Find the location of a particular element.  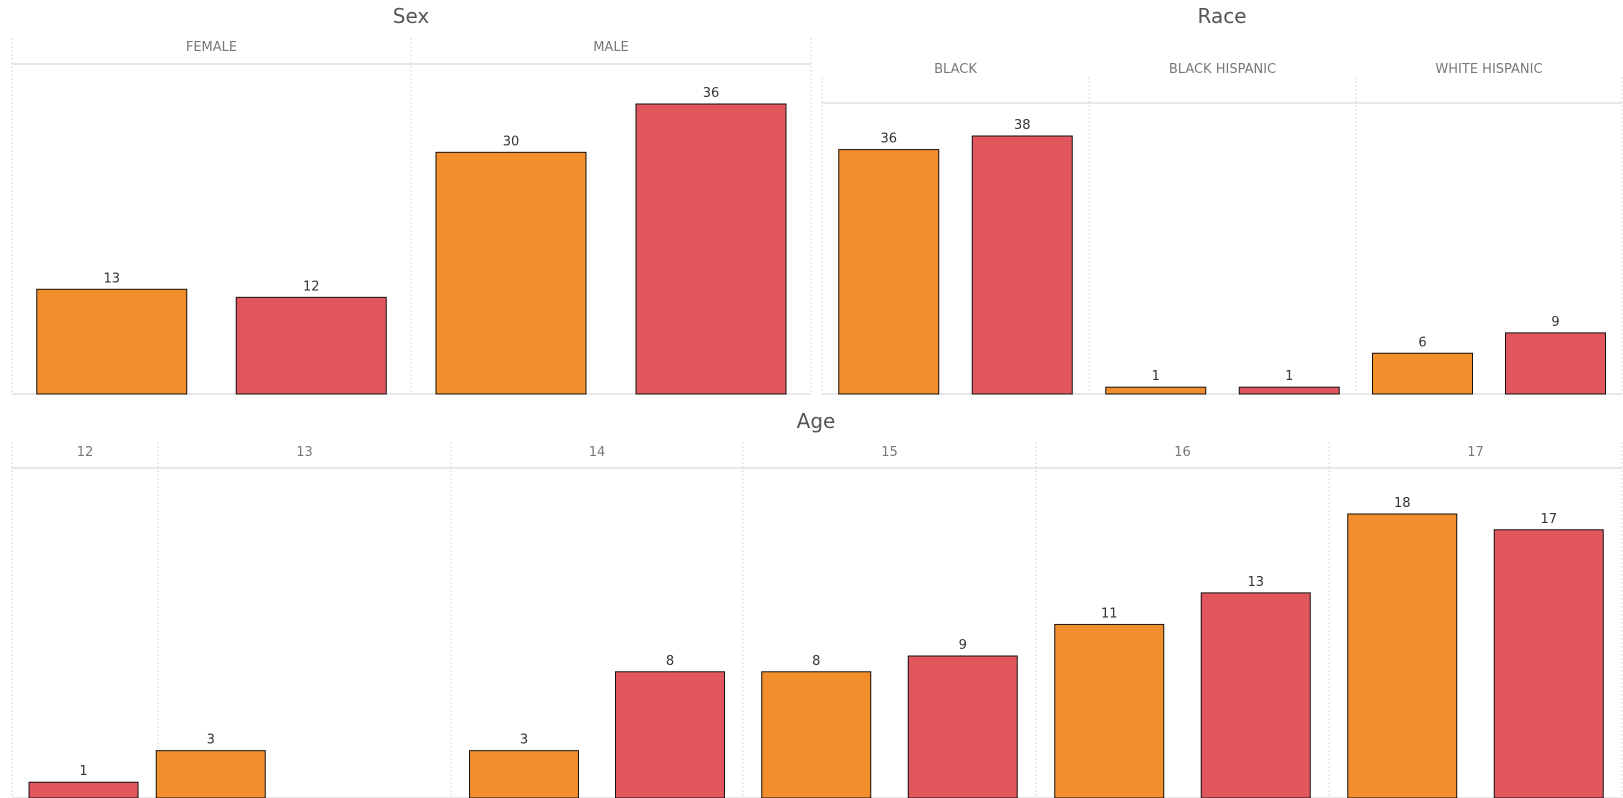

race-chart-title: Race is located at coordinates (1221, 16).